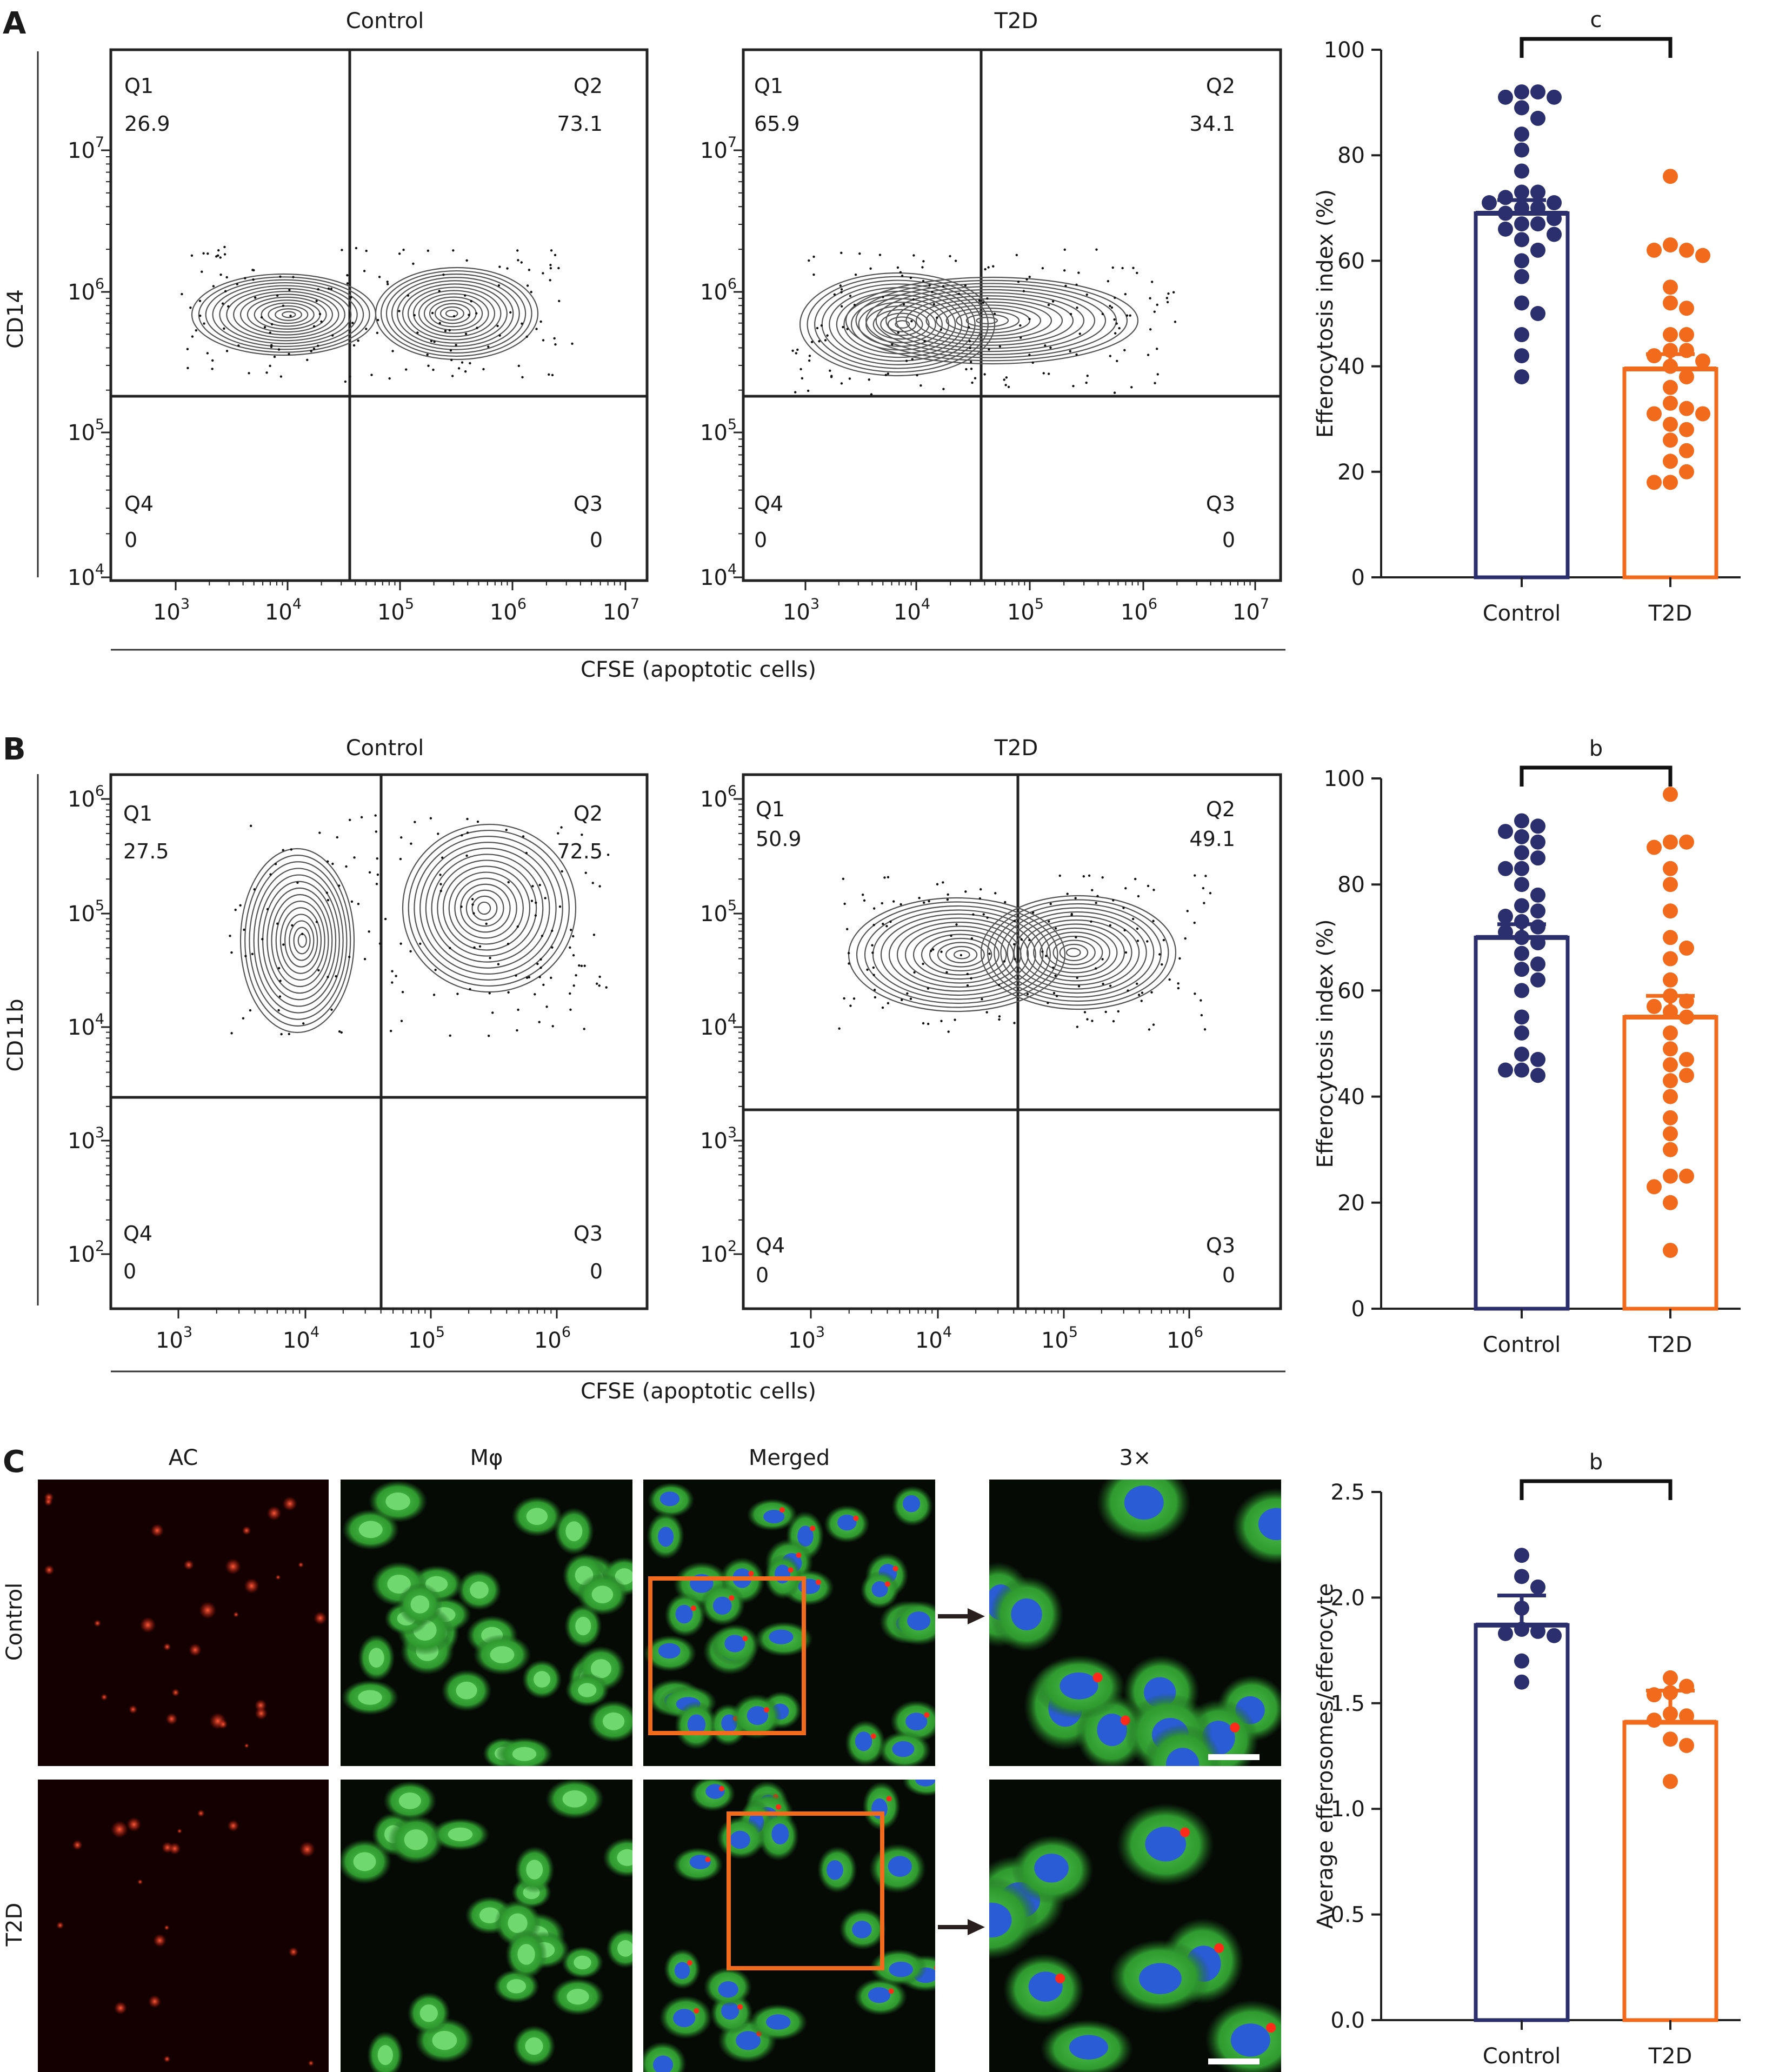  I want to click on quadrant-q4-name: Q4, so click(768, 504).